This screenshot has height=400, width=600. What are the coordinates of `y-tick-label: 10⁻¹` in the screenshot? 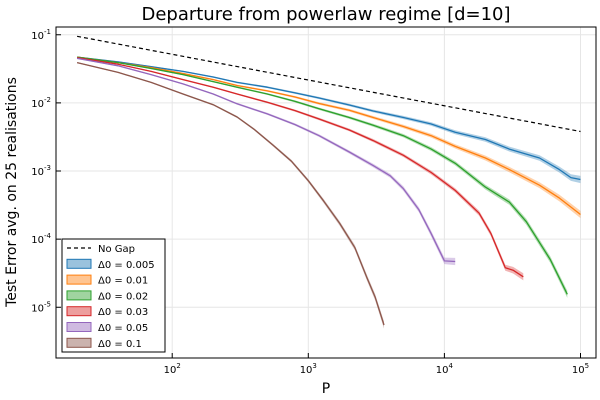 It's located at (41, 35).